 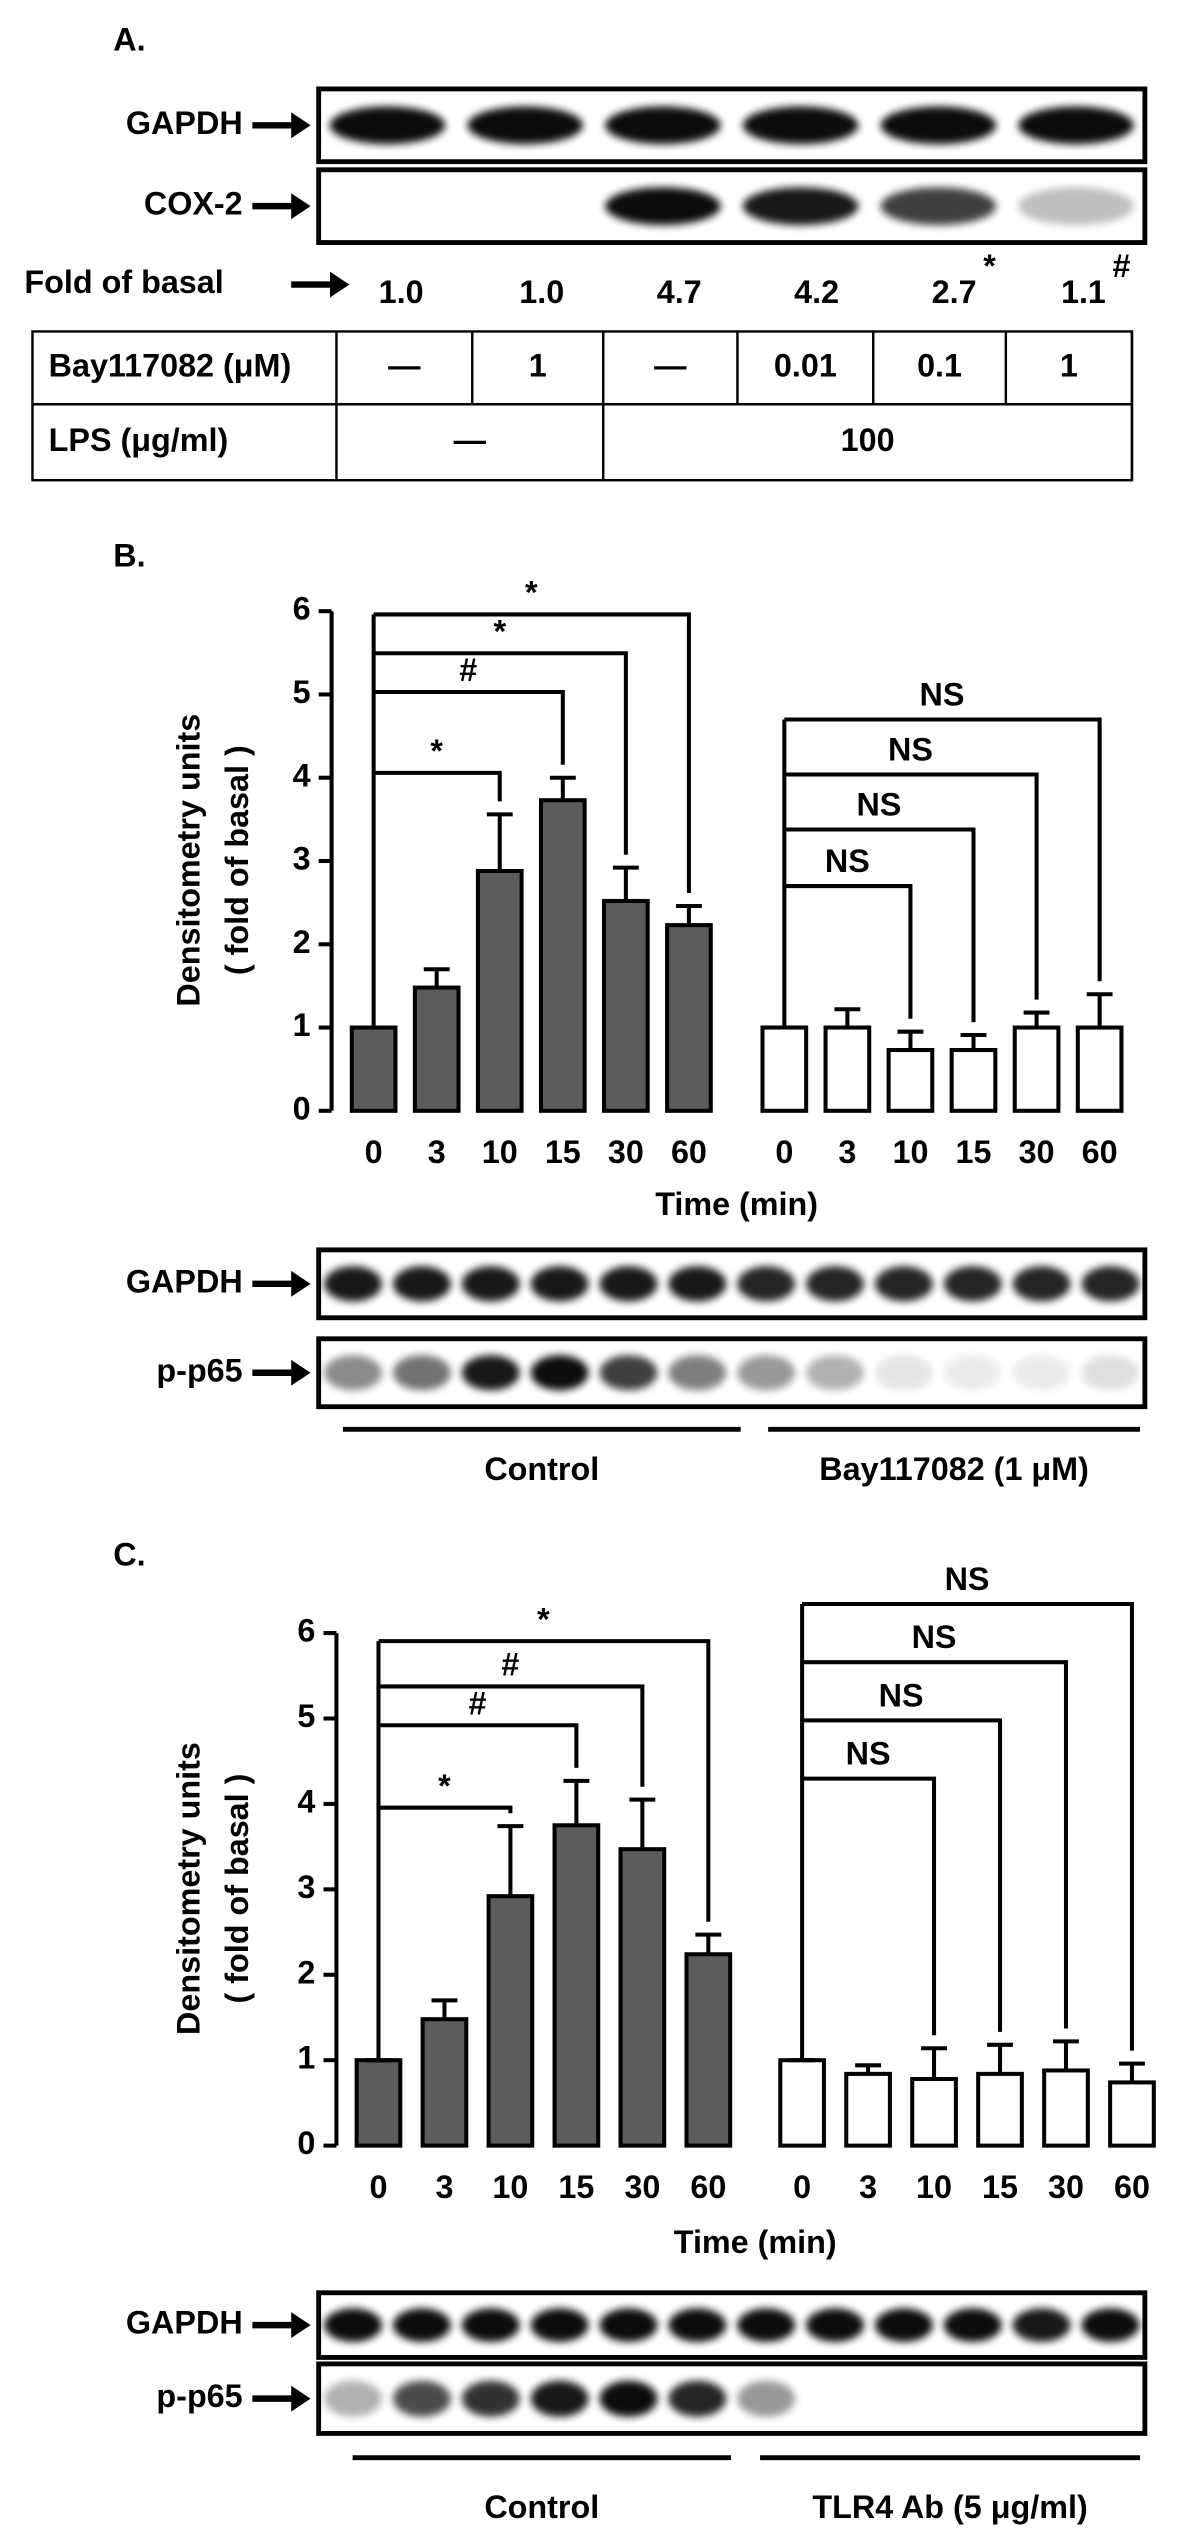 I want to click on panel-label: A., so click(x=129, y=40).